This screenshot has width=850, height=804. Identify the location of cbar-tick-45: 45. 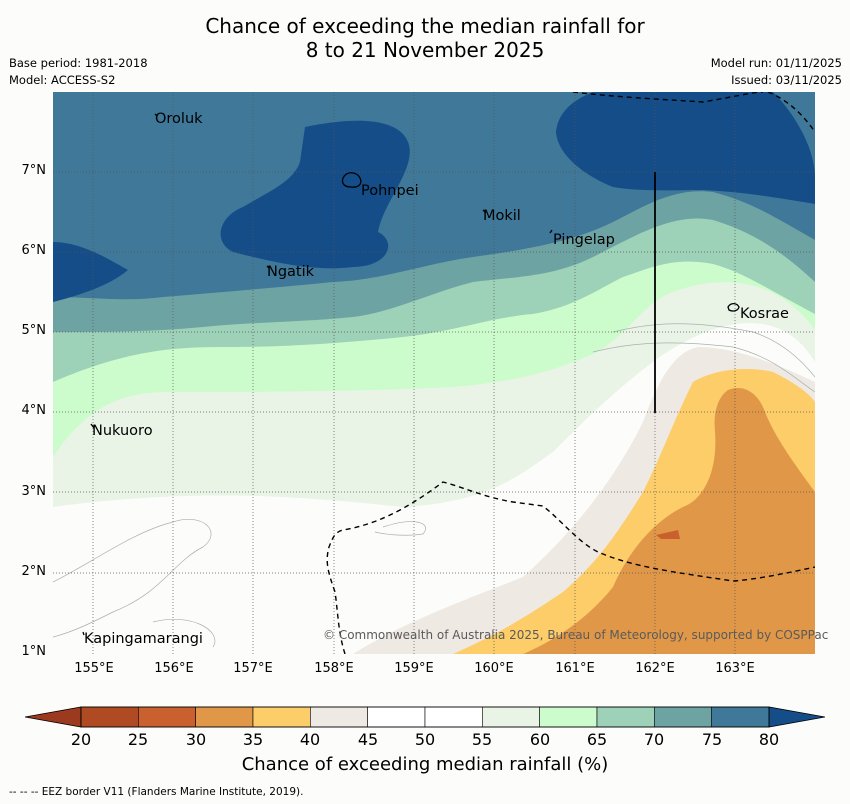
(368, 739).